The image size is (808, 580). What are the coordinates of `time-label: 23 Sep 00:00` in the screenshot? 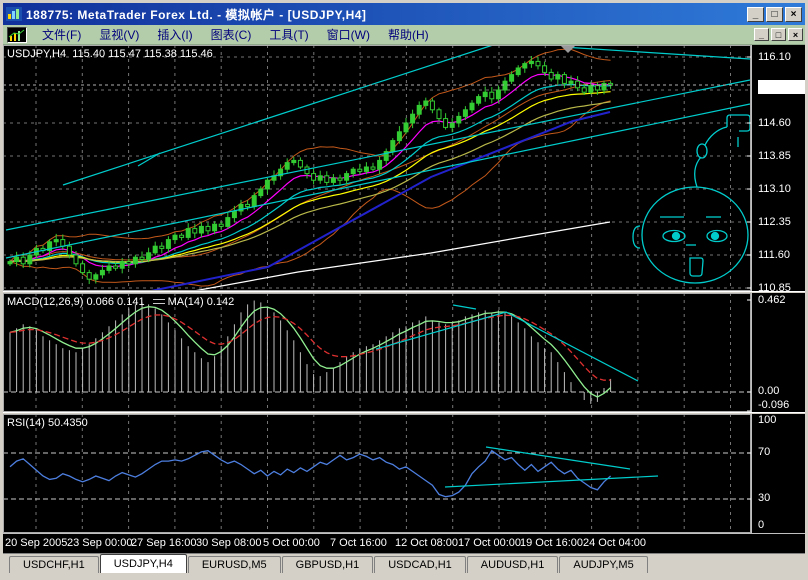 It's located at (100, 543).